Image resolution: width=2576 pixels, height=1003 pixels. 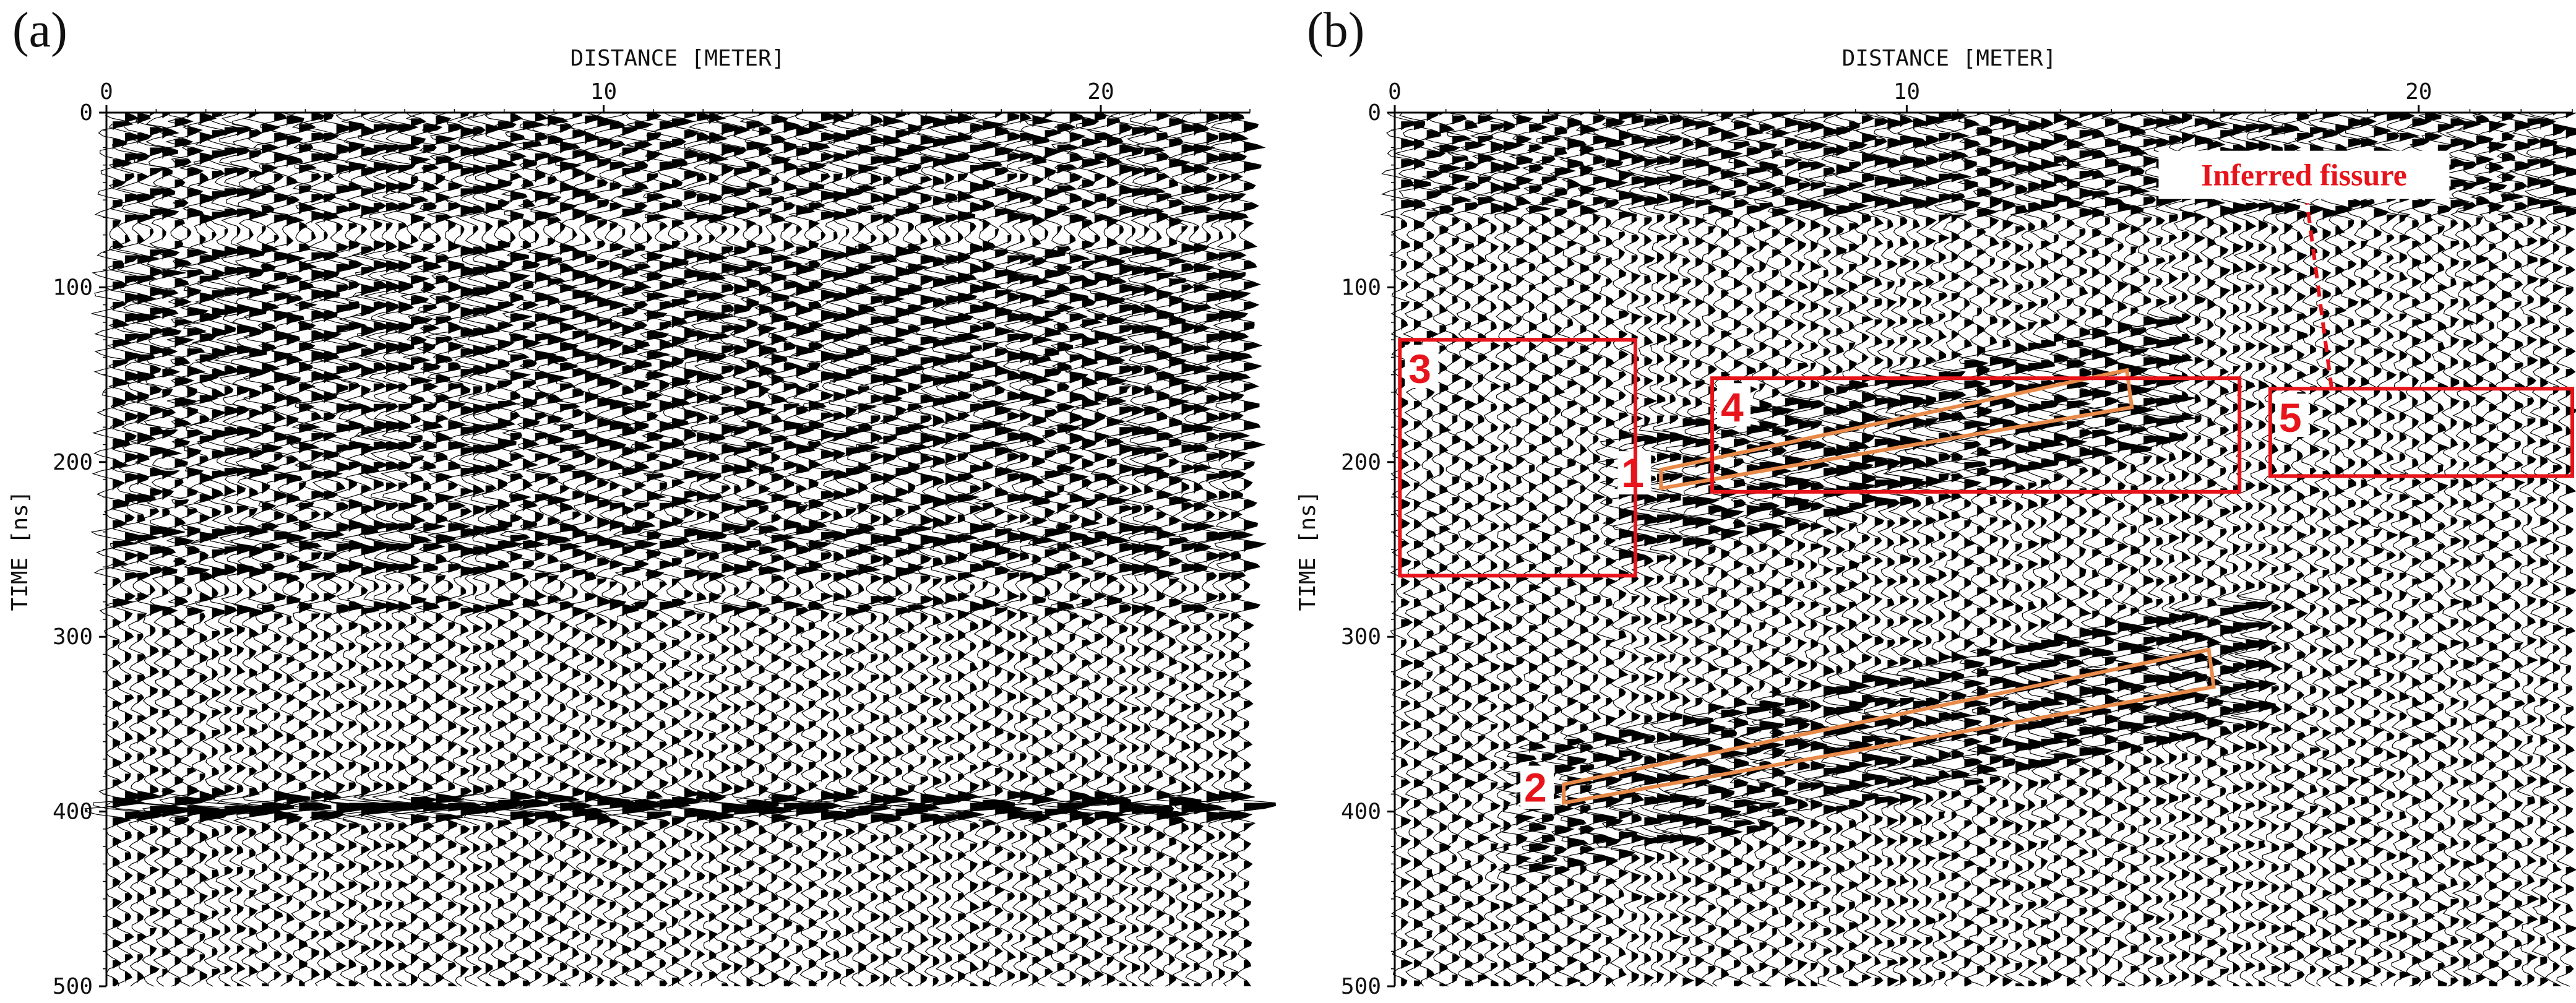 I want to click on annotation-band-label-2: 2, so click(x=1535, y=787).